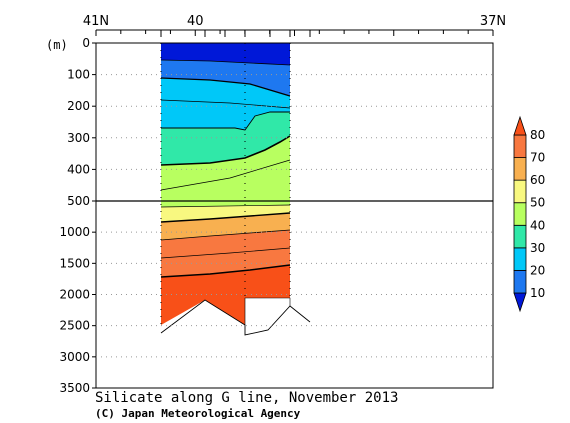  Describe the element at coordinates (74, 326) in the screenshot. I see `ylabel-lower-4: 2500` at that location.